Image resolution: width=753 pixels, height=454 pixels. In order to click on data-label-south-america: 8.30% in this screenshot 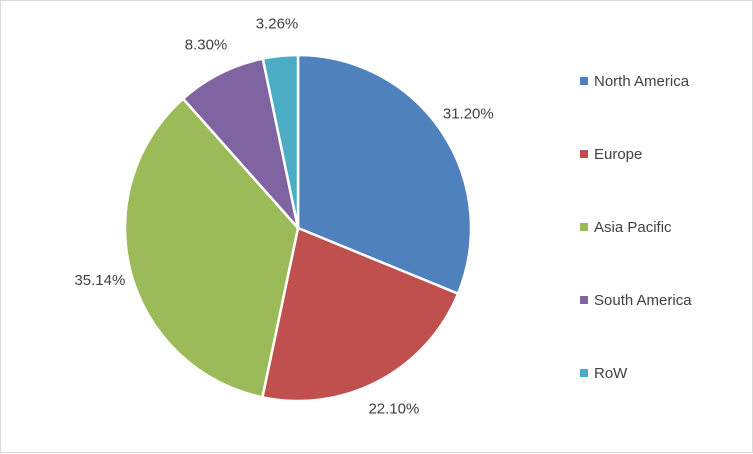, I will do `click(206, 44)`.